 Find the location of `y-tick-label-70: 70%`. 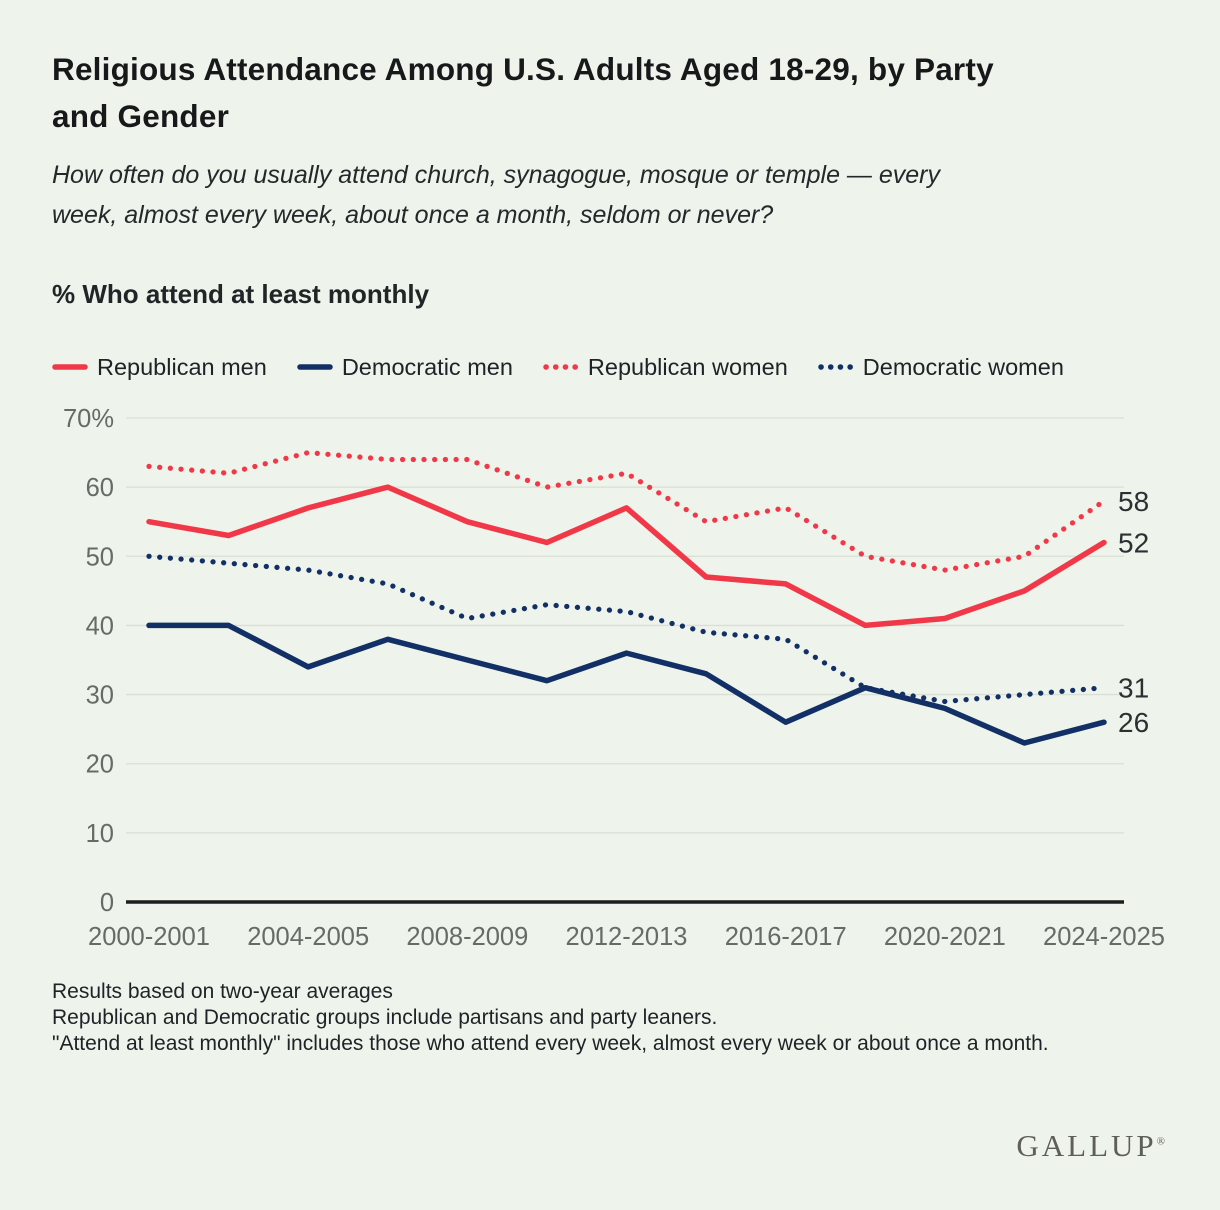

y-tick-label-70: 70% is located at coordinates (88, 419).